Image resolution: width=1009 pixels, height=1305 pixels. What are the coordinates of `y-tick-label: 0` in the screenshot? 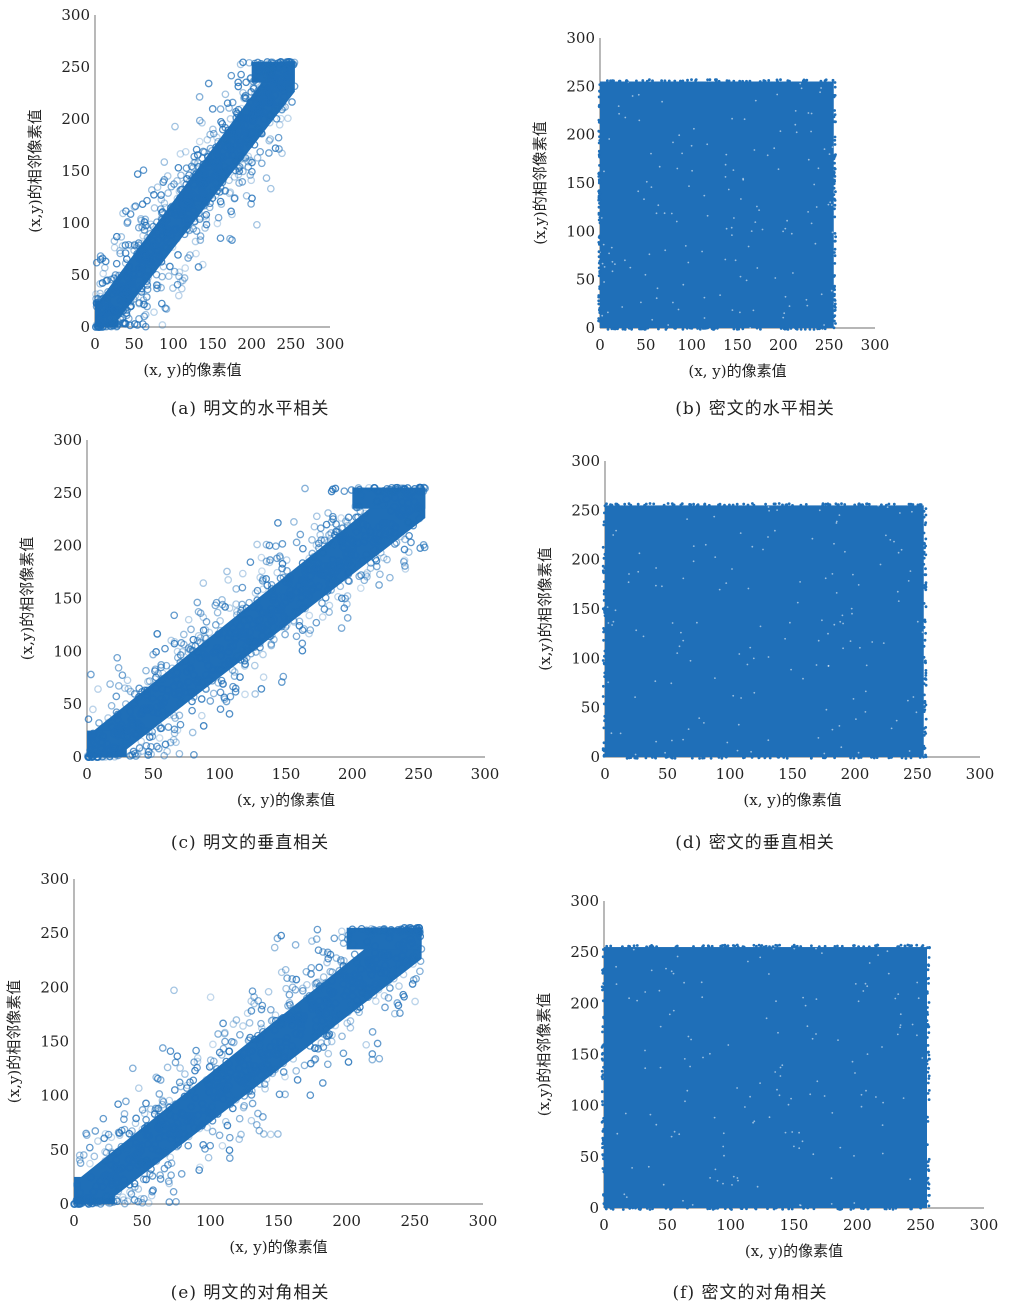 It's located at (595, 757).